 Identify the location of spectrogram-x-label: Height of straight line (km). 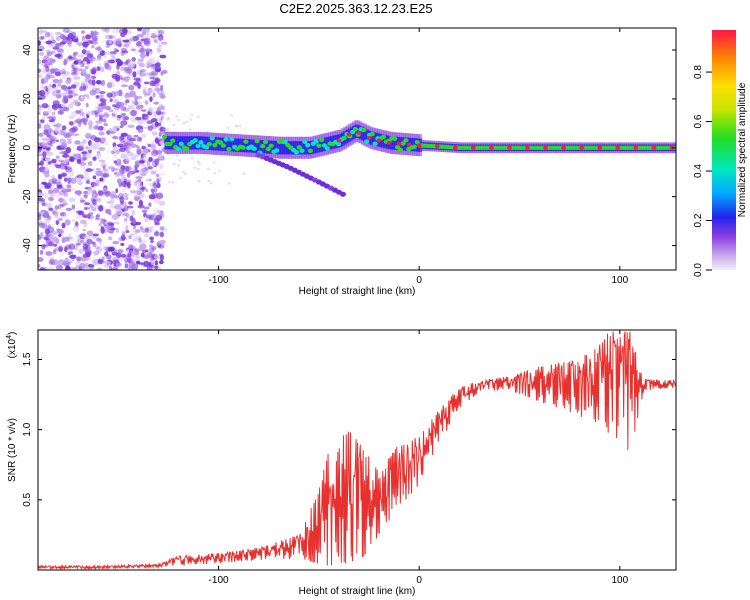
(357, 291).